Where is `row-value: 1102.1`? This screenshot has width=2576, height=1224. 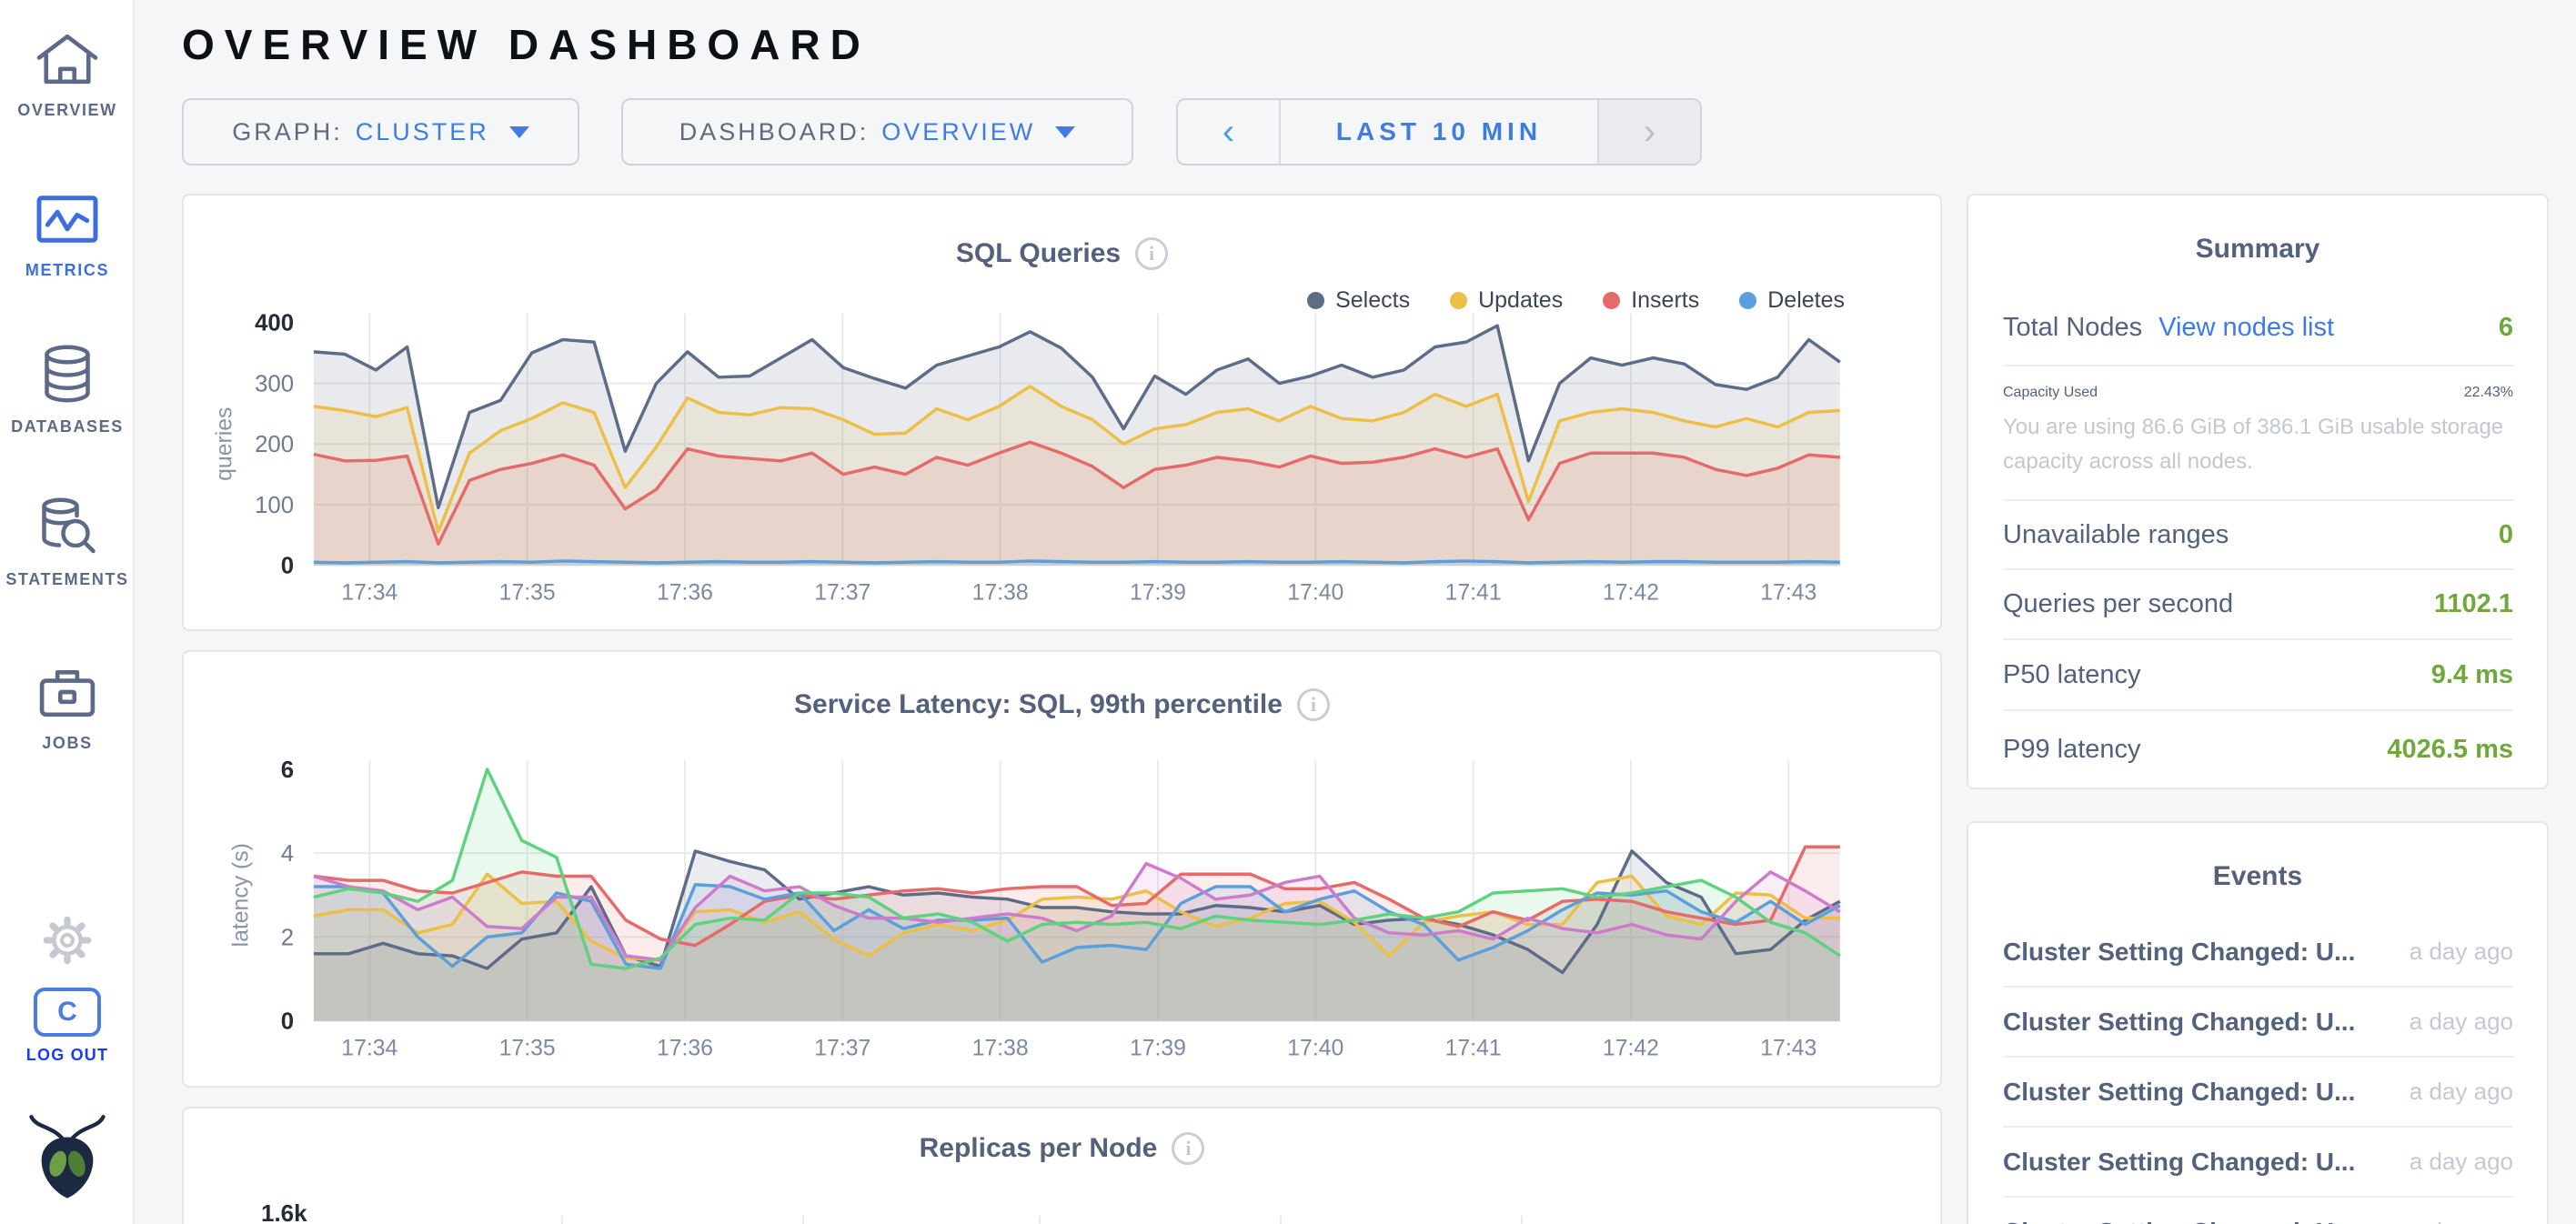 row-value: 1102.1 is located at coordinates (2473, 603).